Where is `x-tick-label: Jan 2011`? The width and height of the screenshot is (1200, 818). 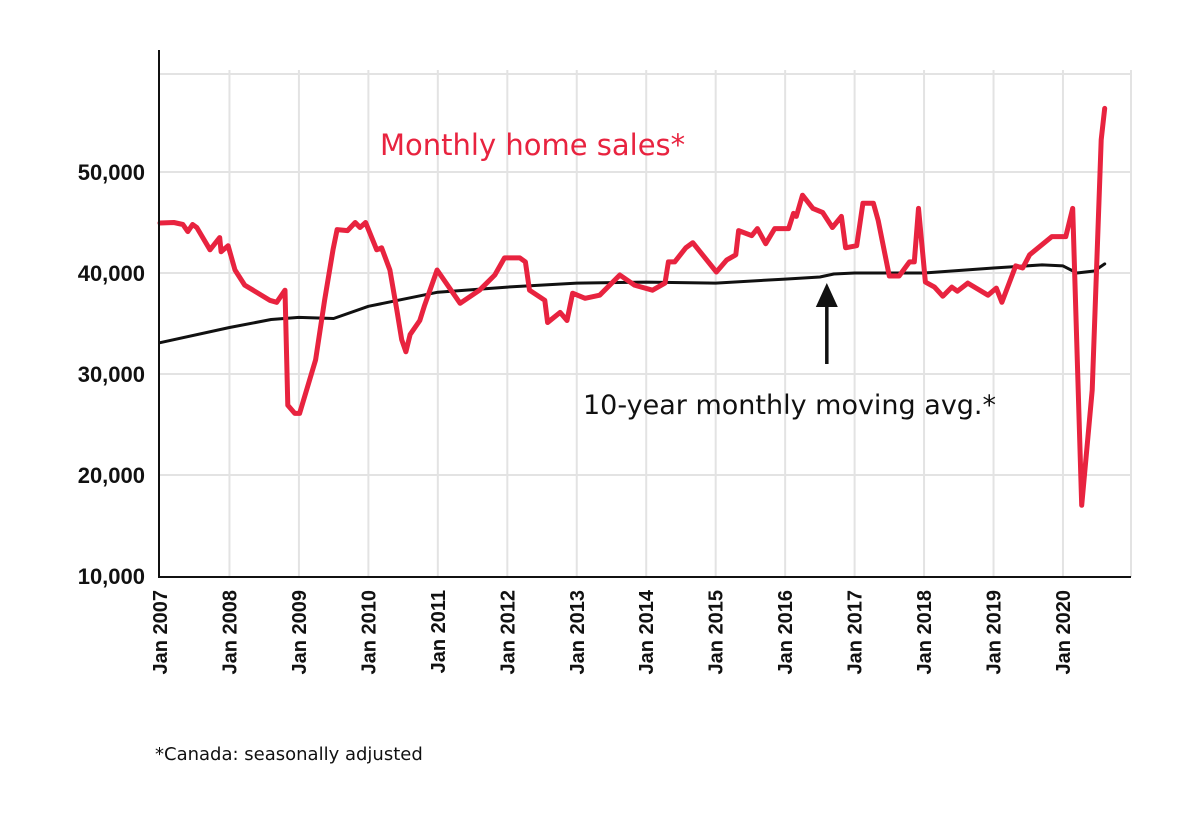
x-tick-label: Jan 2011 is located at coordinates (439, 631).